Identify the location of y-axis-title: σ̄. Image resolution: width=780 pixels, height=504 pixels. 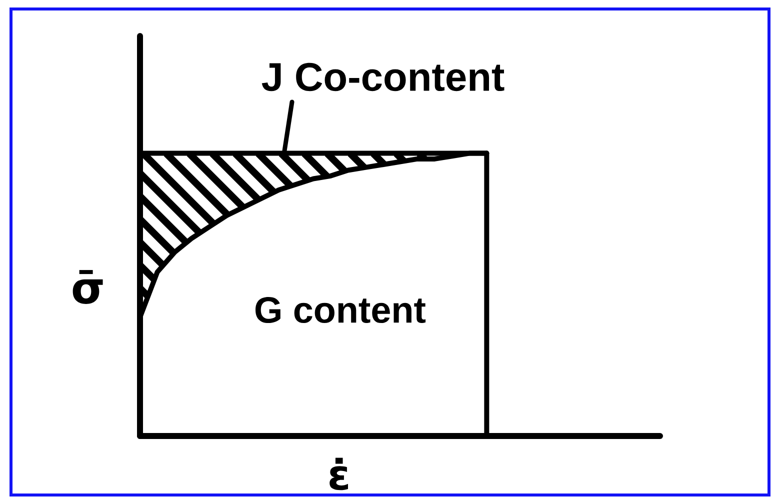
(87, 287).